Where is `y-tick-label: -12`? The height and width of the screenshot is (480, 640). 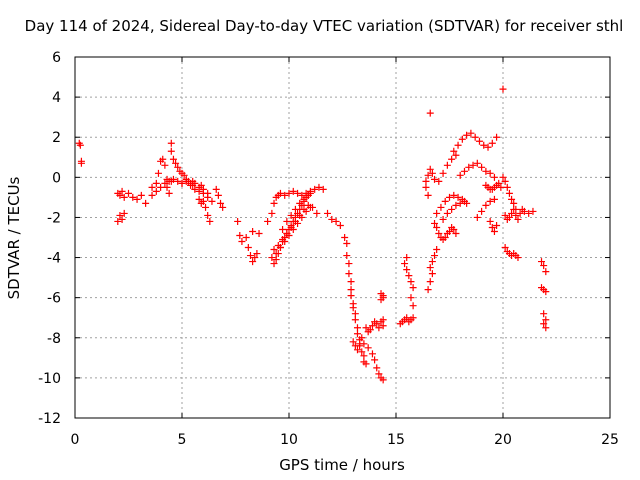 y-tick-label: -12 is located at coordinates (49, 419).